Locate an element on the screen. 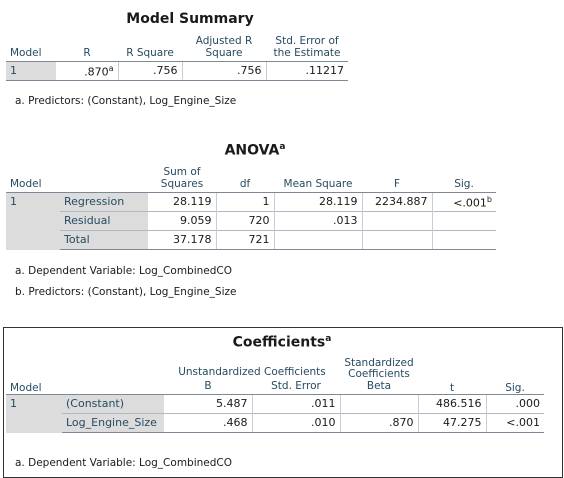 Image resolution: width=564 pixels, height=478 pixels. table-row: 1 .870a .756 .756 .11217 is located at coordinates (177, 71).